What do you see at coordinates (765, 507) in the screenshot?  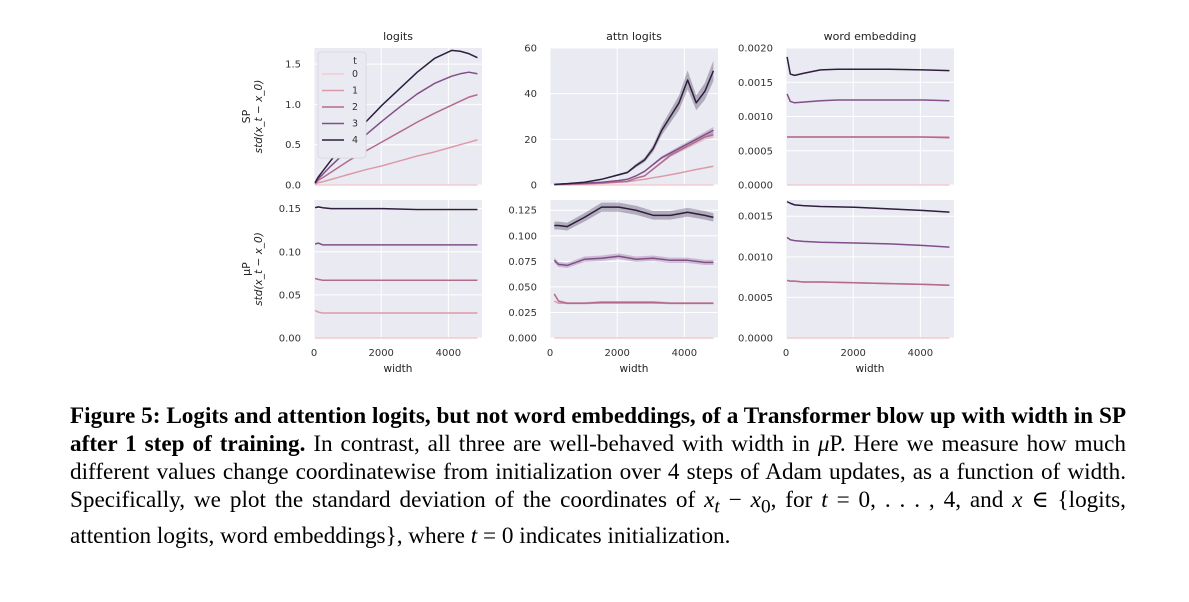 I see `caption-sub-0: 0` at bounding box center [765, 507].